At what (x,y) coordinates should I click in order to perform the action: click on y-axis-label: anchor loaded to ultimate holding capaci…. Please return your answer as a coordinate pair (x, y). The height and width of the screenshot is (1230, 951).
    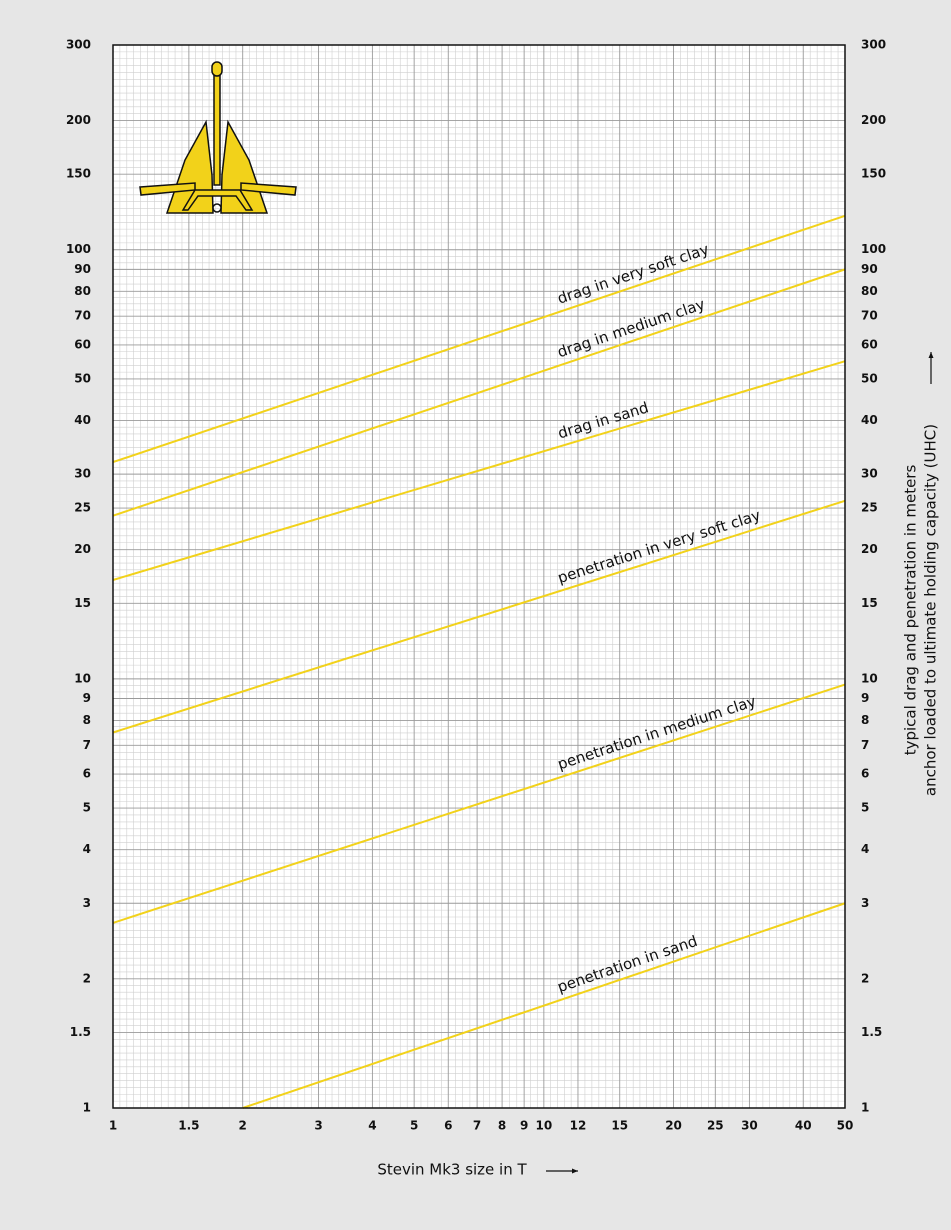
    Looking at the image, I should click on (931, 610).